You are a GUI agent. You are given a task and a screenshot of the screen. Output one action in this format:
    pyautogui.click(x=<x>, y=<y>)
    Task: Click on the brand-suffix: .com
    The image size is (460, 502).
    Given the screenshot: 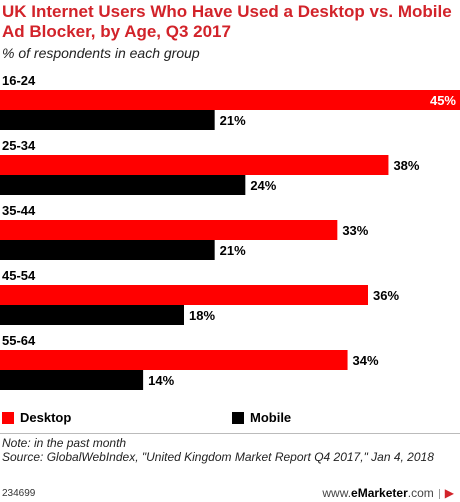 What is the action you would take?
    pyautogui.click(x=420, y=493)
    